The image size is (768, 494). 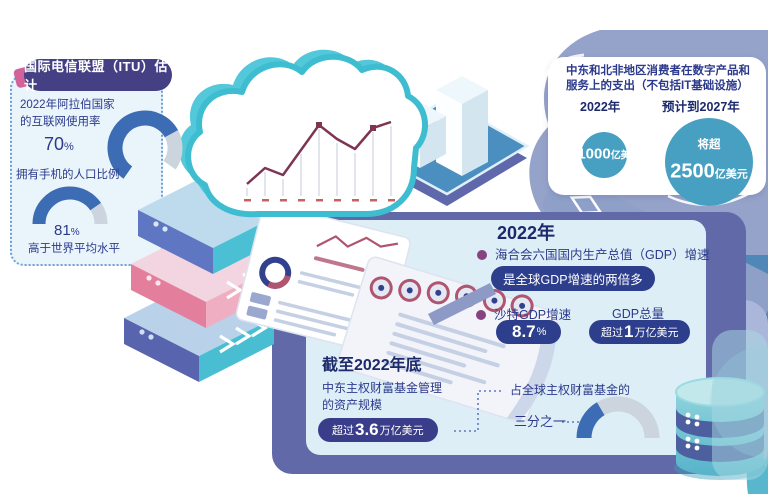 I want to click on internet-stat-line2: 的互联网使用率, so click(x=60, y=122).